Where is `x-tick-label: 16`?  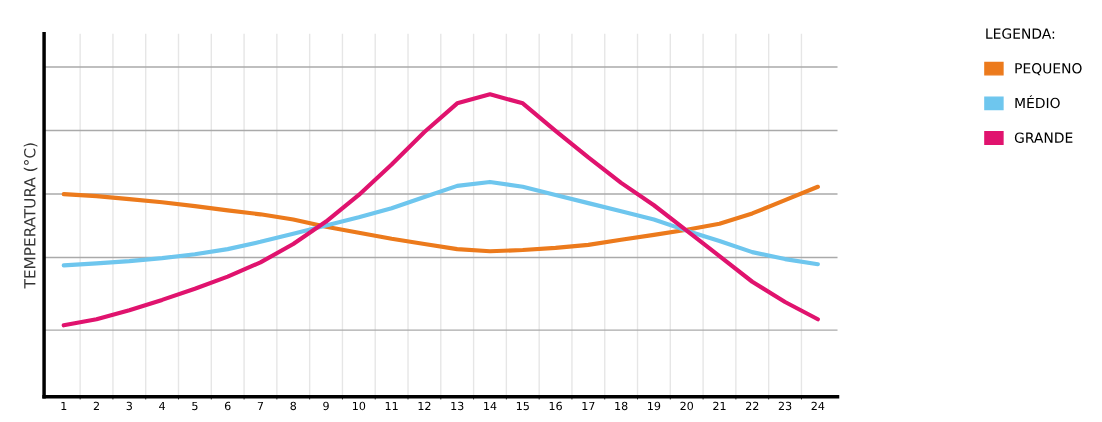 x-tick-label: 16 is located at coordinates (555, 406).